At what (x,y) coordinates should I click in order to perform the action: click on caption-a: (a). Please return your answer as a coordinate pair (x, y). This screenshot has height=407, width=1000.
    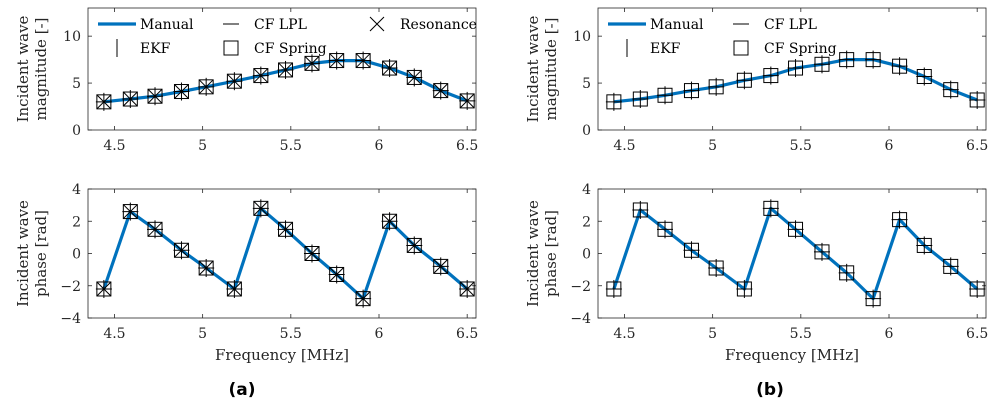
    Looking at the image, I should click on (241, 390).